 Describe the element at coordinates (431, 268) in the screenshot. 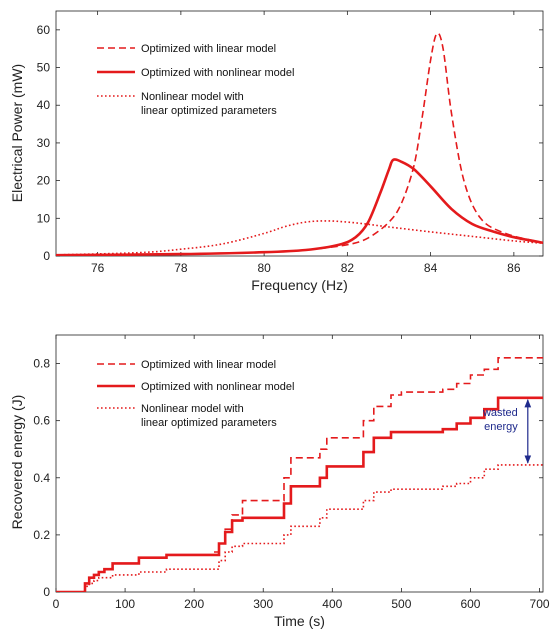

I see `x-tick-label: 84` at that location.